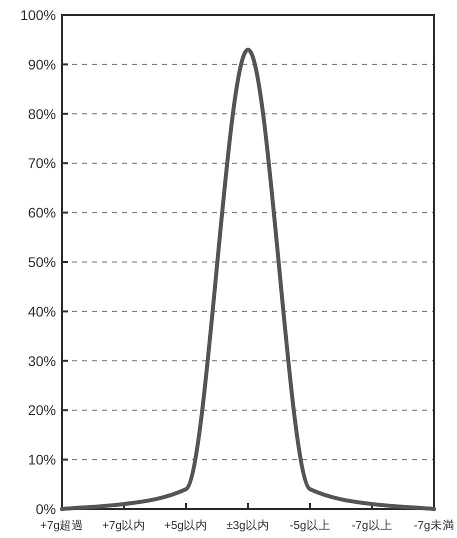 Image resolution: width=457 pixels, height=538 pixels. I want to click on x-tick-label: -7g未満, so click(434, 525).